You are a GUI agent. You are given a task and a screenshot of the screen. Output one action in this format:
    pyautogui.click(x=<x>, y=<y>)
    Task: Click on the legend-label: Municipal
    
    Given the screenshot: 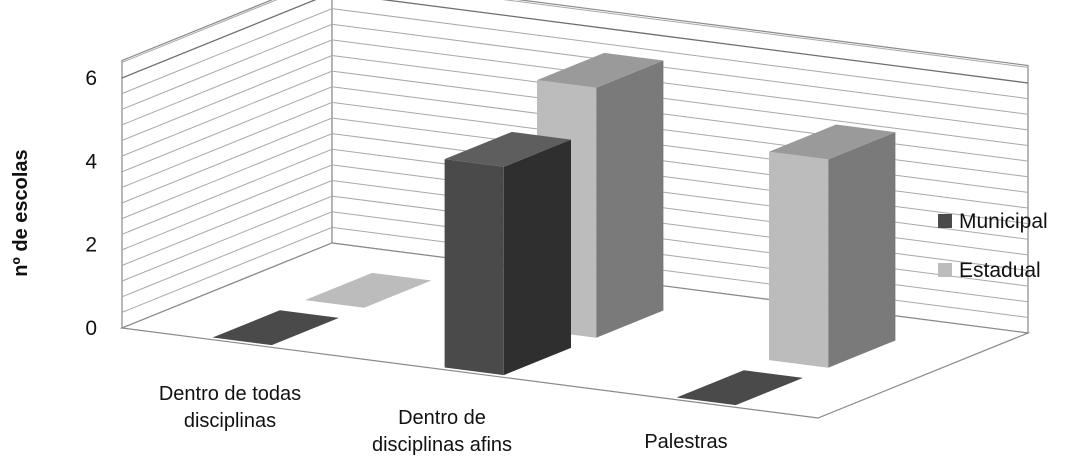 What is the action you would take?
    pyautogui.click(x=1003, y=221)
    